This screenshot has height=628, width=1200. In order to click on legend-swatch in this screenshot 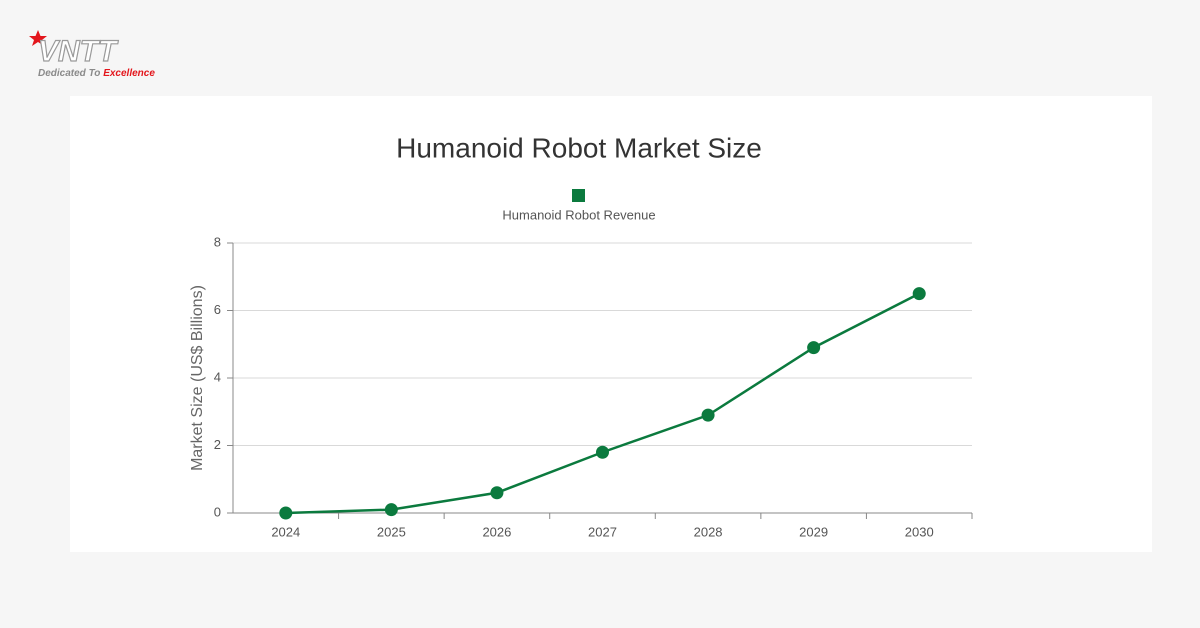, I will do `click(578, 195)`.